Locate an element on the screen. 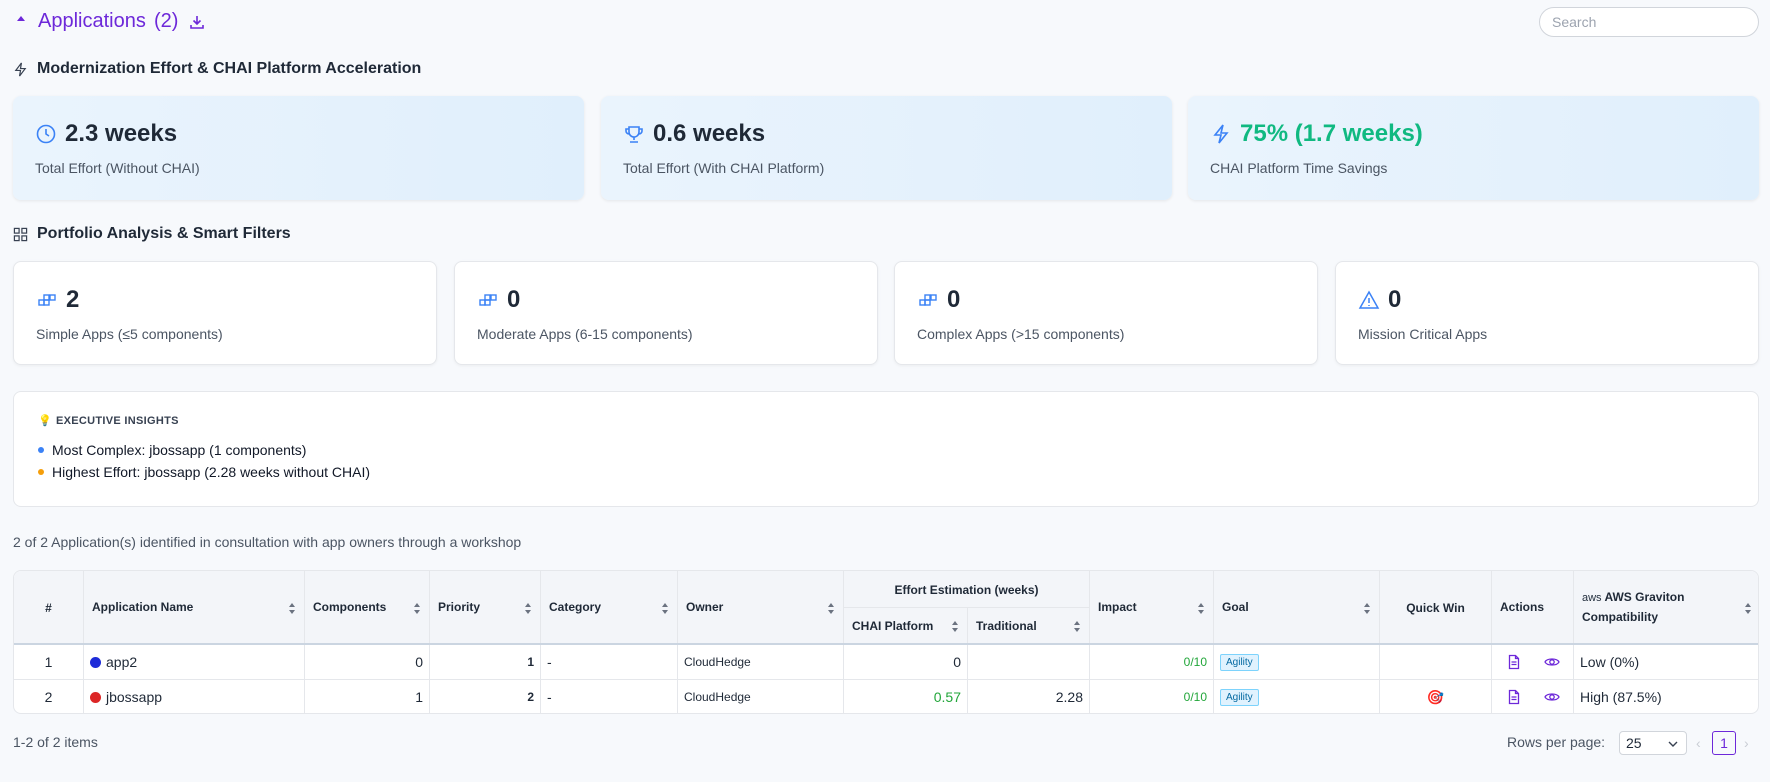  cell-priority: 1 is located at coordinates (485, 662).